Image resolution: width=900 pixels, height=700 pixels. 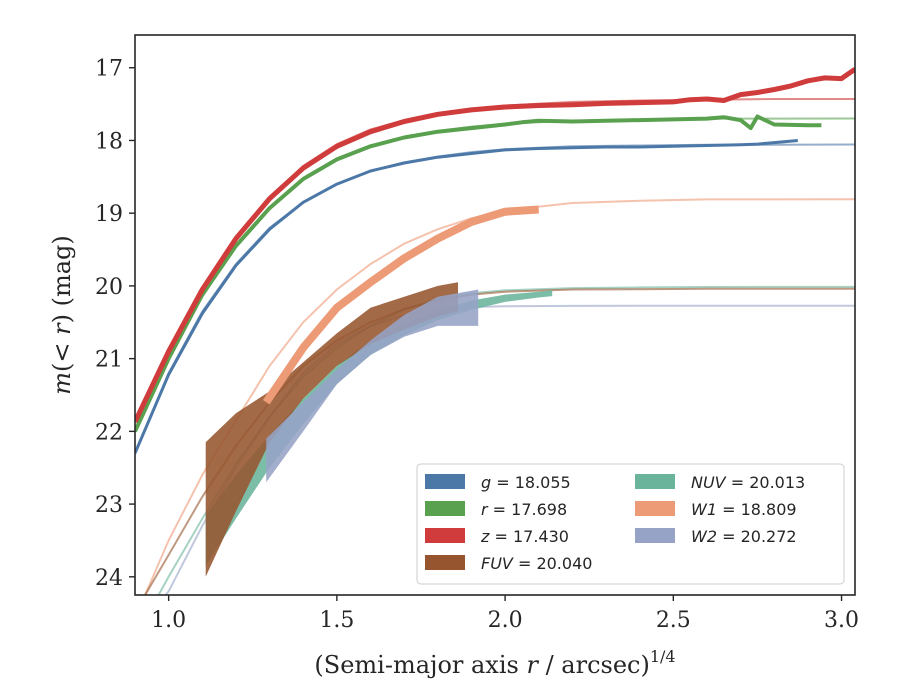 What do you see at coordinates (109, 578) in the screenshot?
I see `y-tick-label: 24` at bounding box center [109, 578].